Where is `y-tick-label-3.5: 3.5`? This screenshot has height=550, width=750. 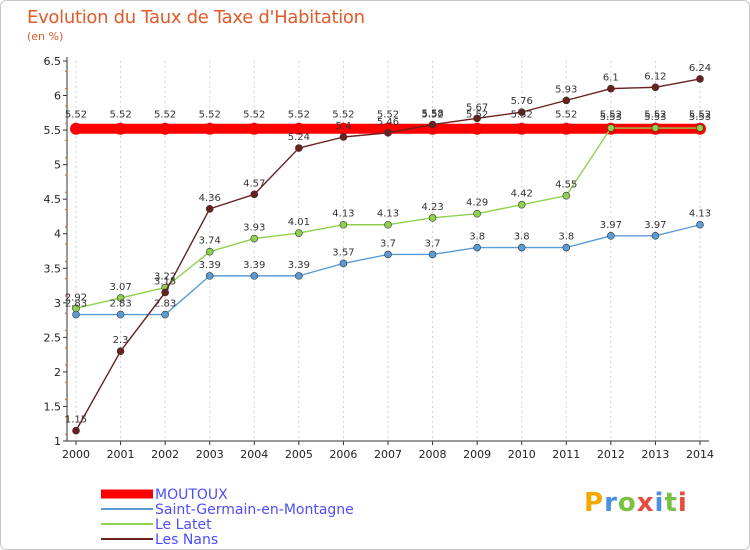 y-tick-label-3.5: 3.5 is located at coordinates (53, 268).